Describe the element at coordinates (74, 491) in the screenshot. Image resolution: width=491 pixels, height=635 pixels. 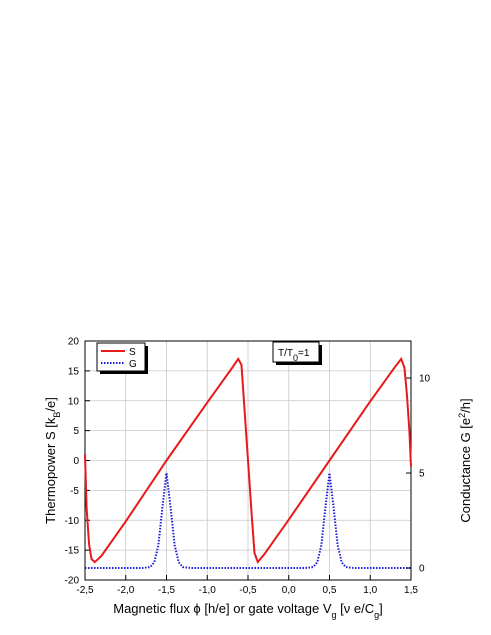
I see `y-tick-label: -5` at that location.